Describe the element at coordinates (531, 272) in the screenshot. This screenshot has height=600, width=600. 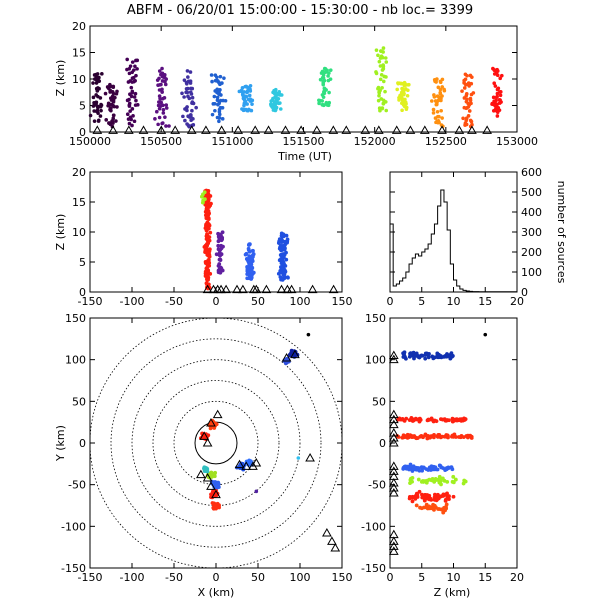
I see `p3-ytick-label: 100` at that location.